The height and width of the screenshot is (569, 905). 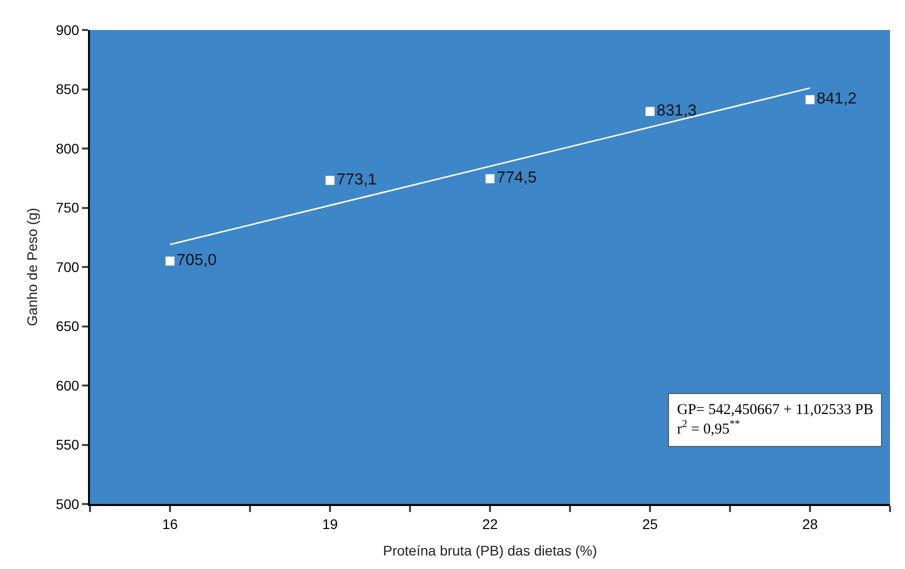 I want to click on y-tick-label: 550, so click(x=68, y=444).